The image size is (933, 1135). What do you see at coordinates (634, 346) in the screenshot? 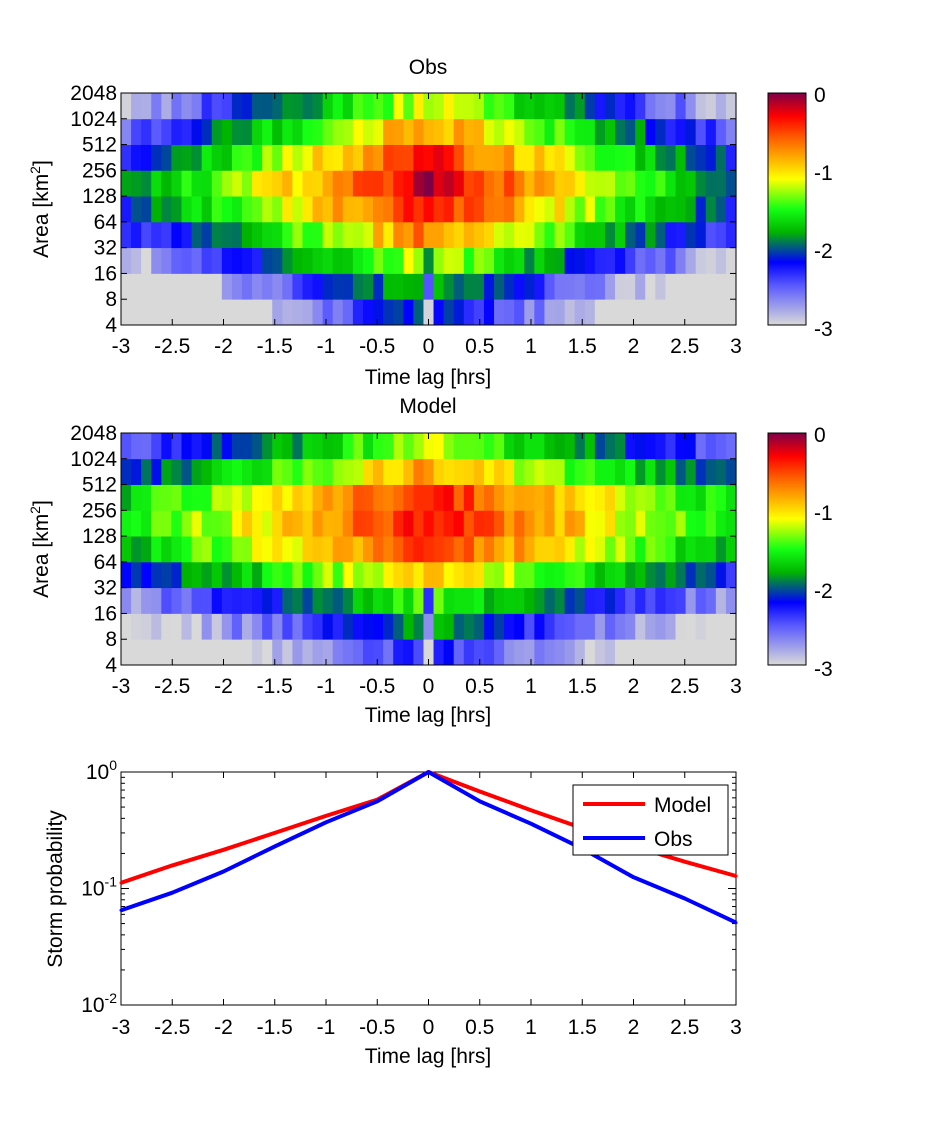
I see `obs-x-tick-label: 2` at bounding box center [634, 346].